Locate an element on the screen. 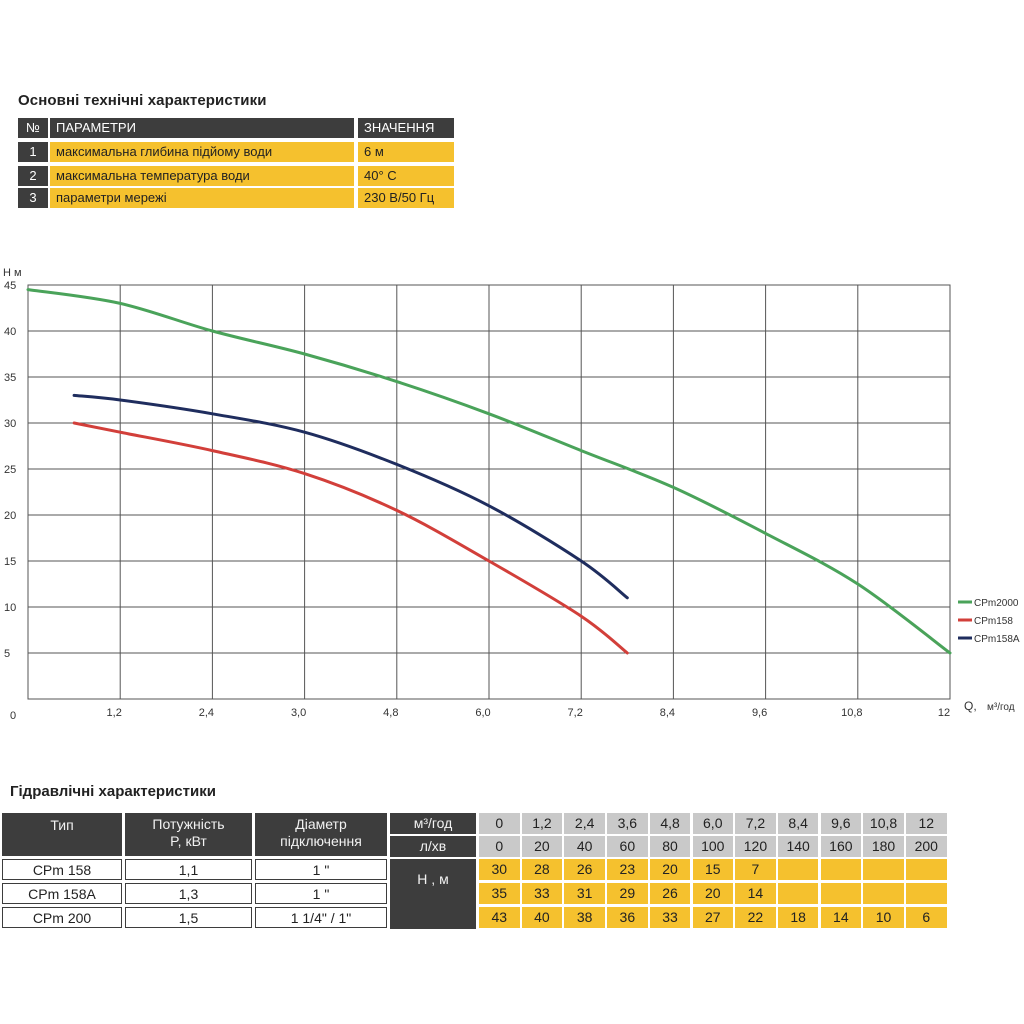 The image size is (1024, 1024). head-value-cell: 29 is located at coordinates (627, 893).